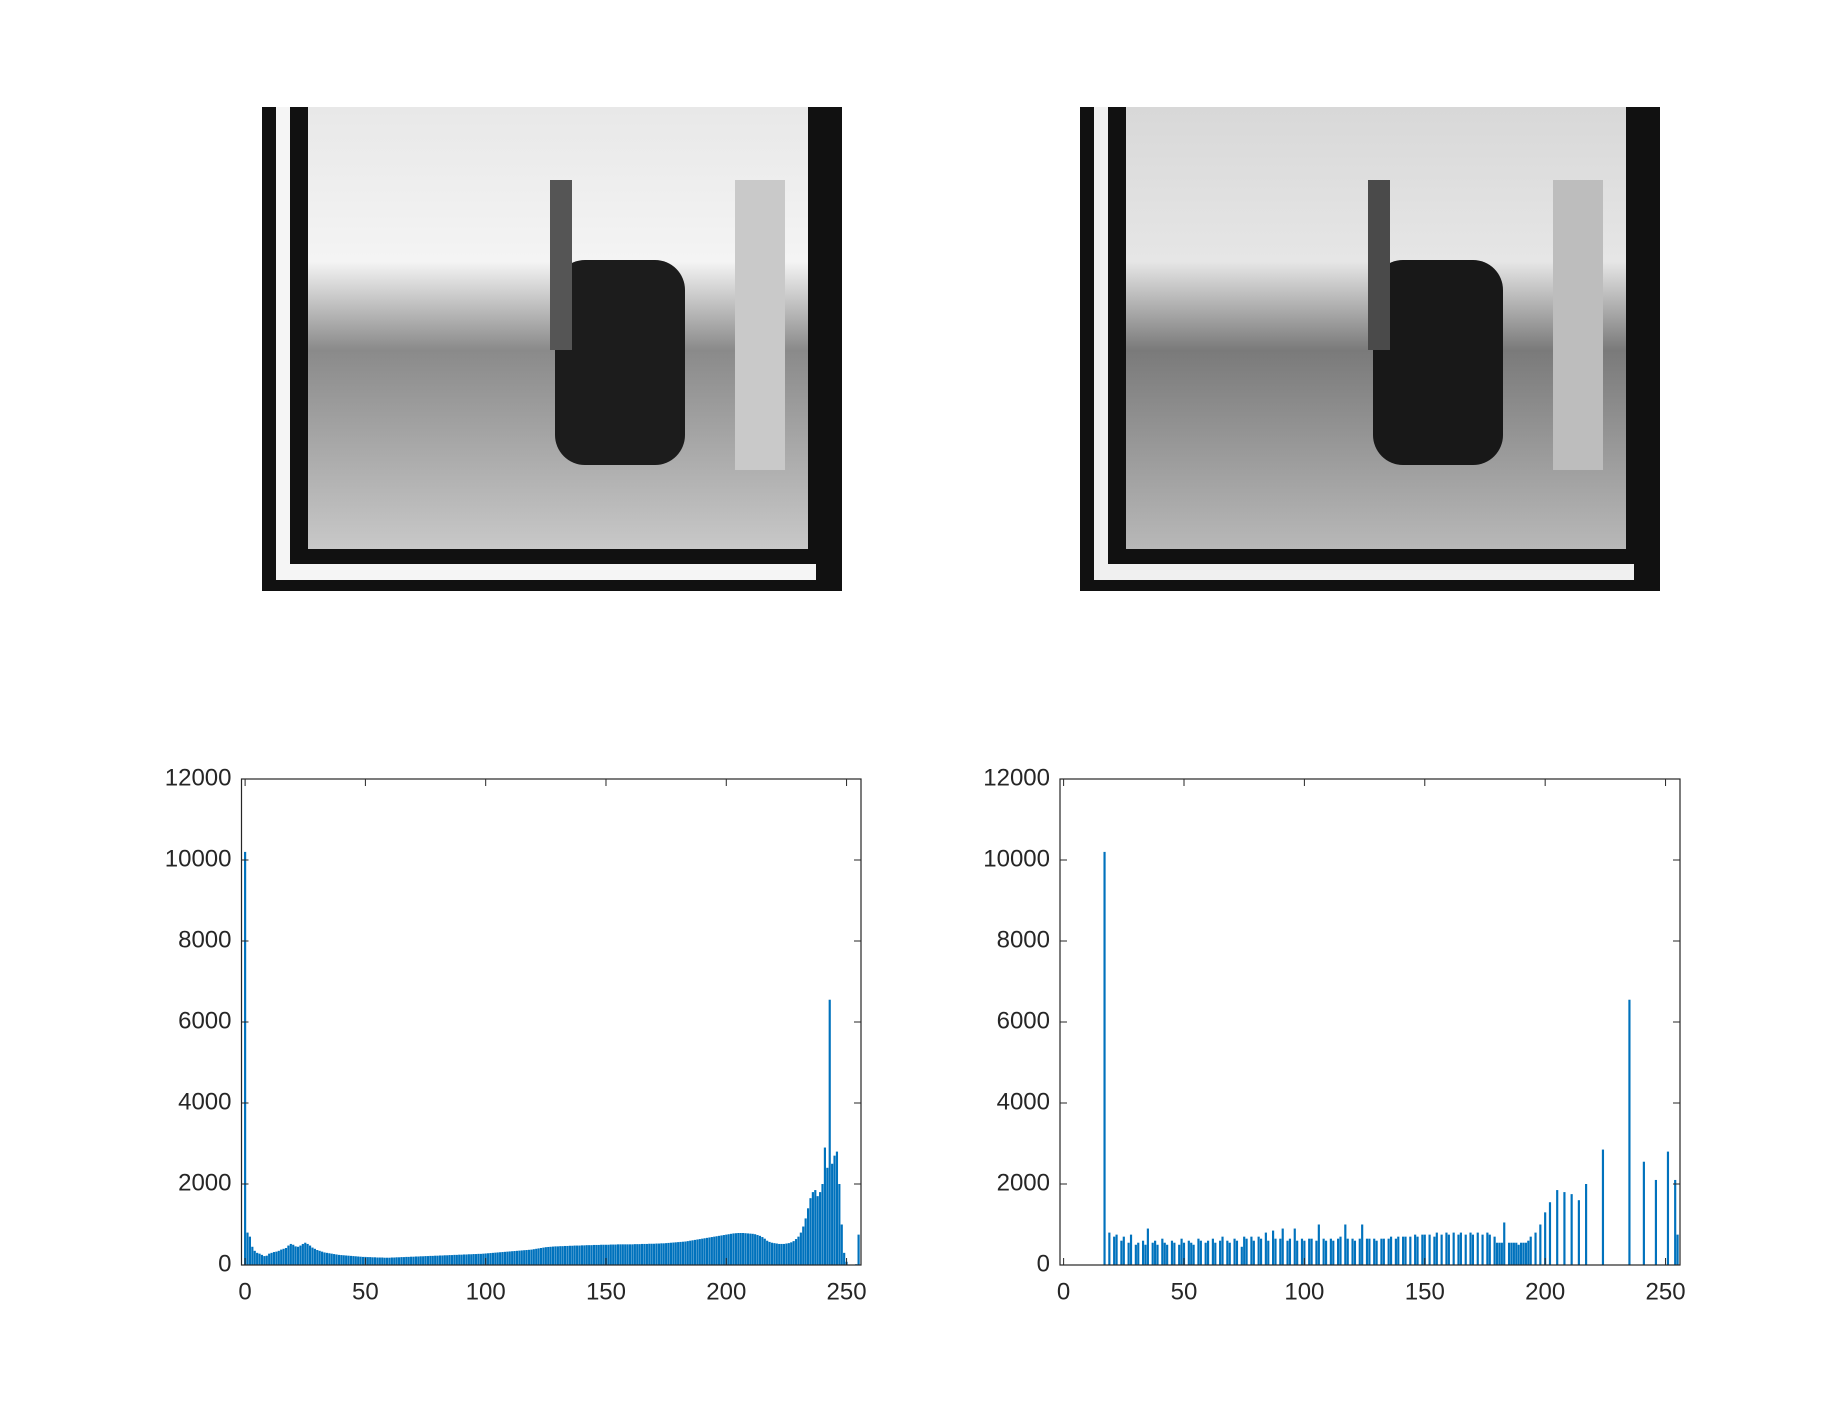 Image resolution: width=1847 pixels, height=1411 pixels. Describe the element at coordinates (1545, 1291) in the screenshot. I see `x-tick-label: 200` at that location.